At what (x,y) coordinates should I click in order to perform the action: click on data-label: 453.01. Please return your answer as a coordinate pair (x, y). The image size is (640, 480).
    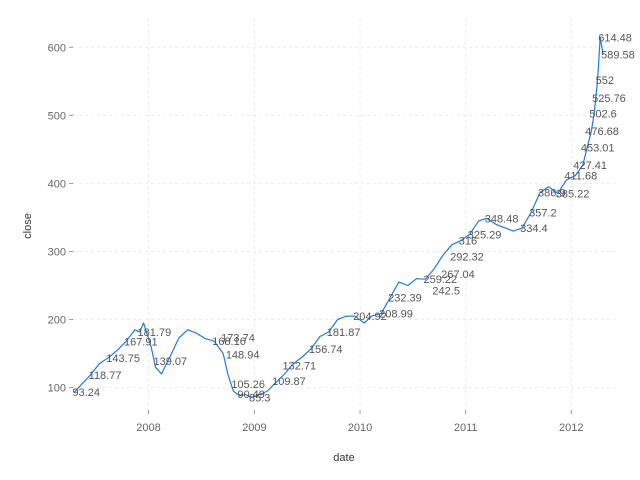
    Looking at the image, I should click on (598, 148).